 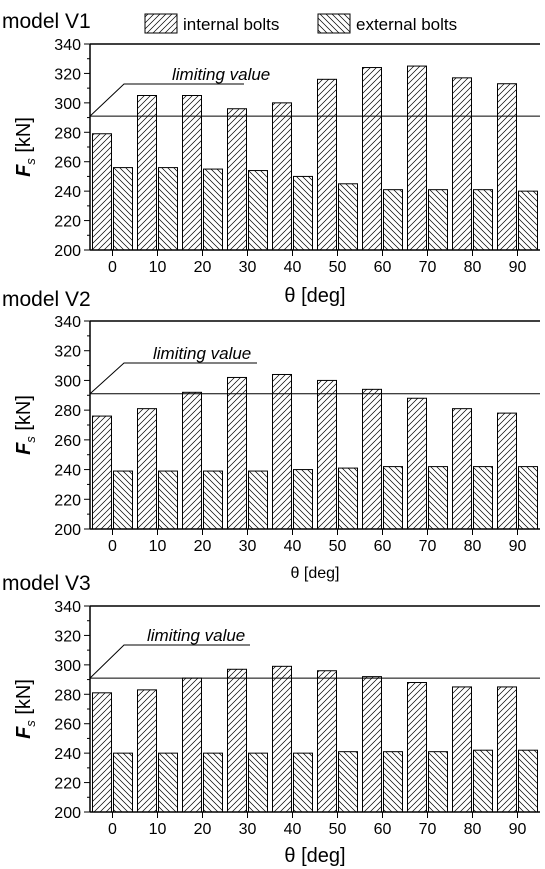 What do you see at coordinates (334, 23) in the screenshot?
I see `legend-swatch-external-bolts` at bounding box center [334, 23].